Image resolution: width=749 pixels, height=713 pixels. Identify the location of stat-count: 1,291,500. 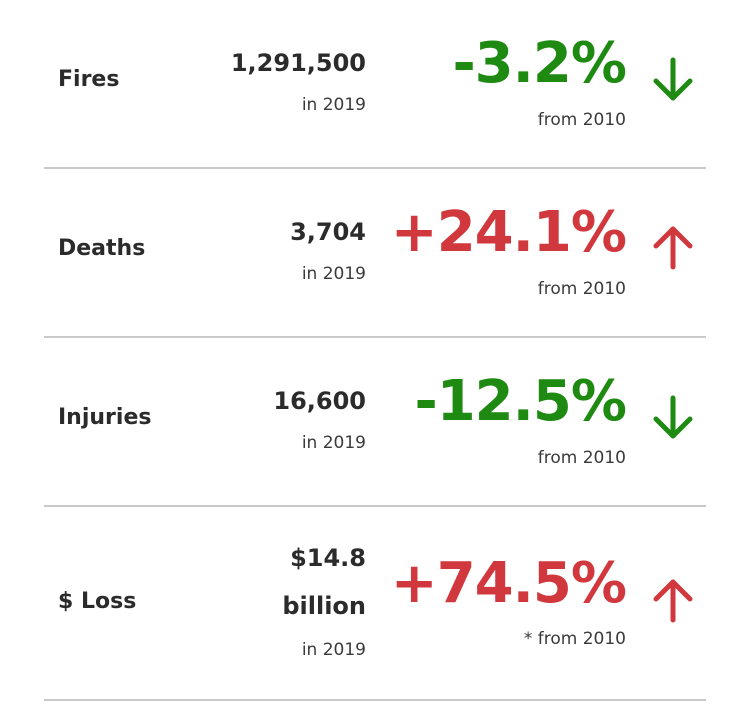
(298, 63).